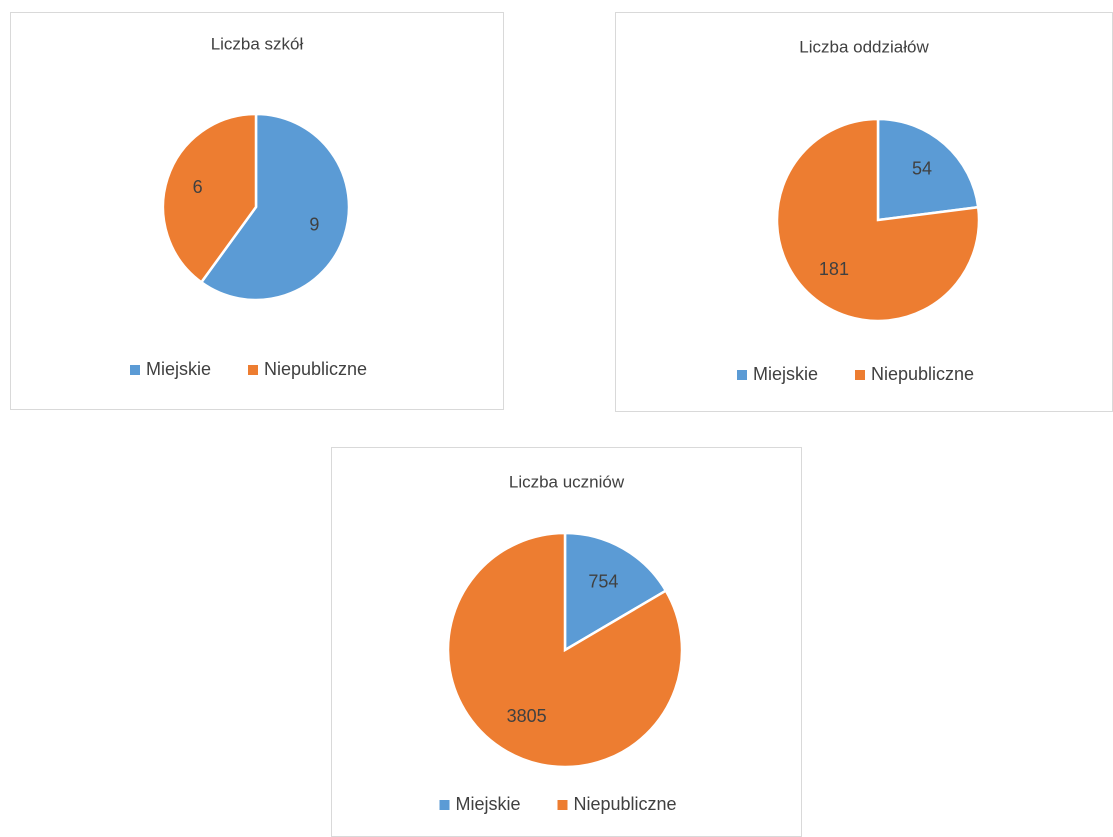  I want to click on data-label: 6, so click(198, 187).